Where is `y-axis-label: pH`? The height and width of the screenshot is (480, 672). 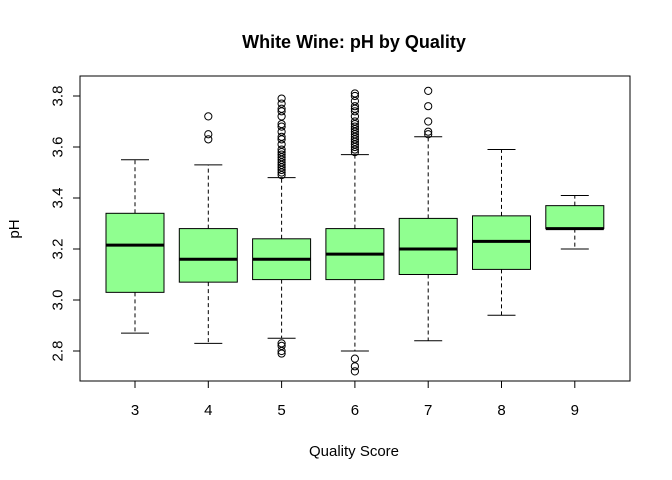
y-axis-label: pH is located at coordinates (14, 228).